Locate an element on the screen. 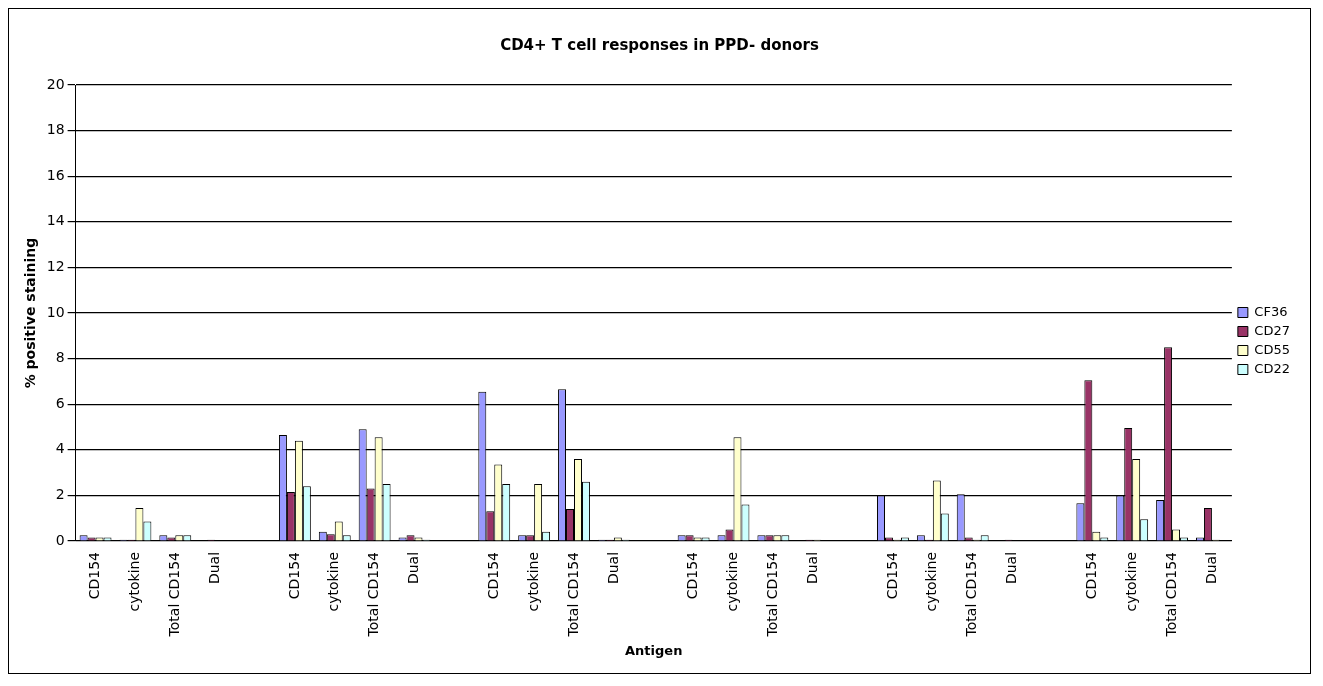 The image size is (1323, 686). y-tick-label: 8 is located at coordinates (60, 357).